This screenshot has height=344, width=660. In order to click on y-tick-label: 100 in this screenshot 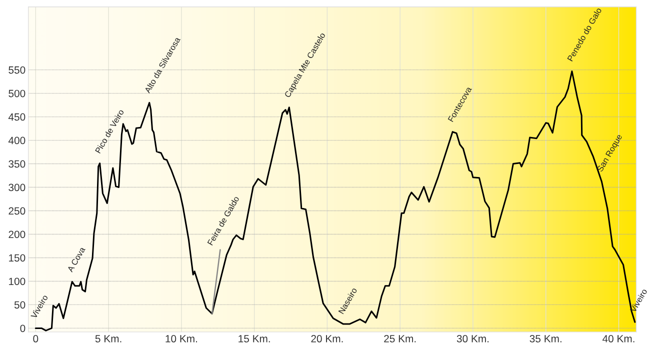, I will do `click(17, 282)`.